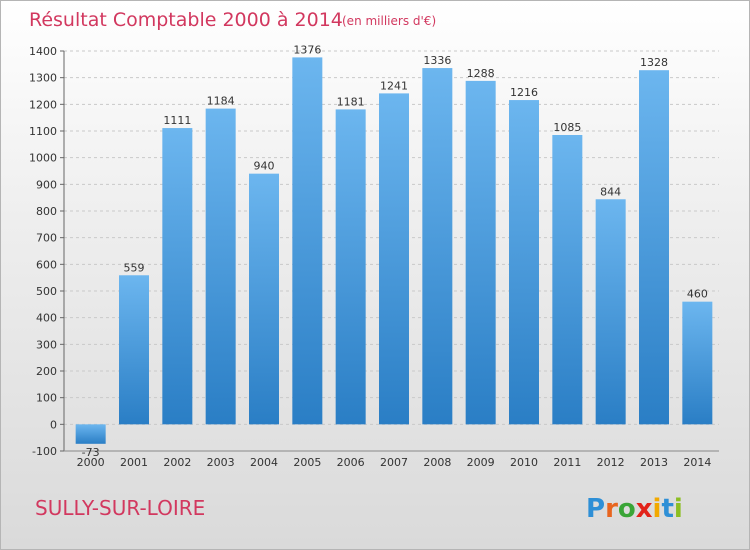 The height and width of the screenshot is (550, 750). Describe the element at coordinates (697, 294) in the screenshot. I see `value-label-2014: 460` at that location.